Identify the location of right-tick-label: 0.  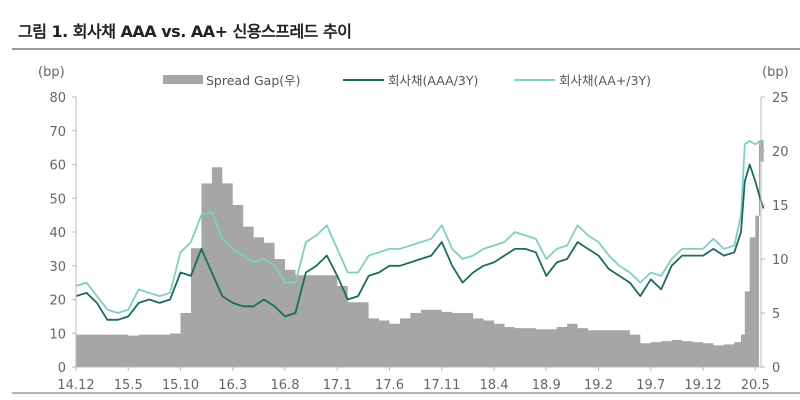
(776, 368).